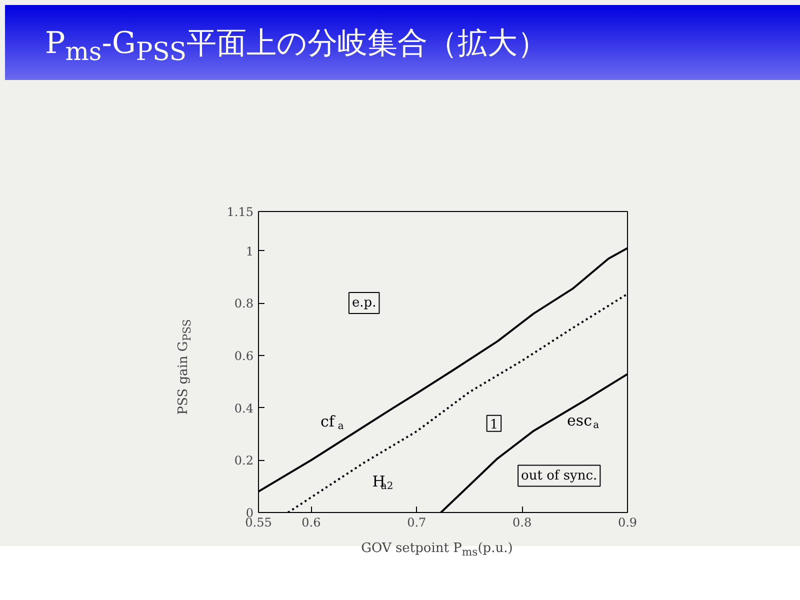 This screenshot has width=800, height=600. I want to click on x-tick-label: 0.7, so click(416, 523).